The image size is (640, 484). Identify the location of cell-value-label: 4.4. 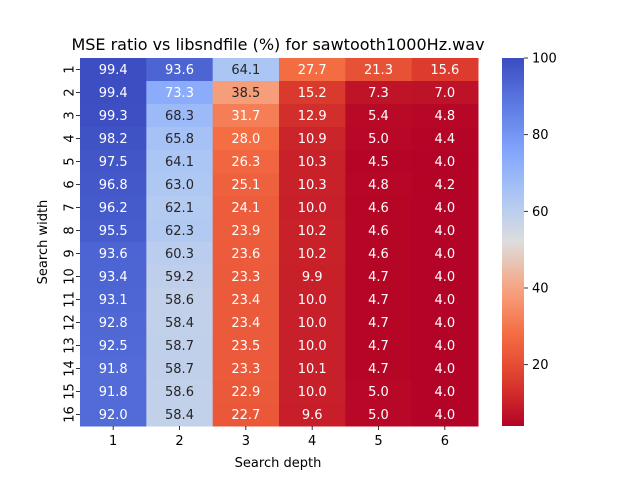
(444, 139).